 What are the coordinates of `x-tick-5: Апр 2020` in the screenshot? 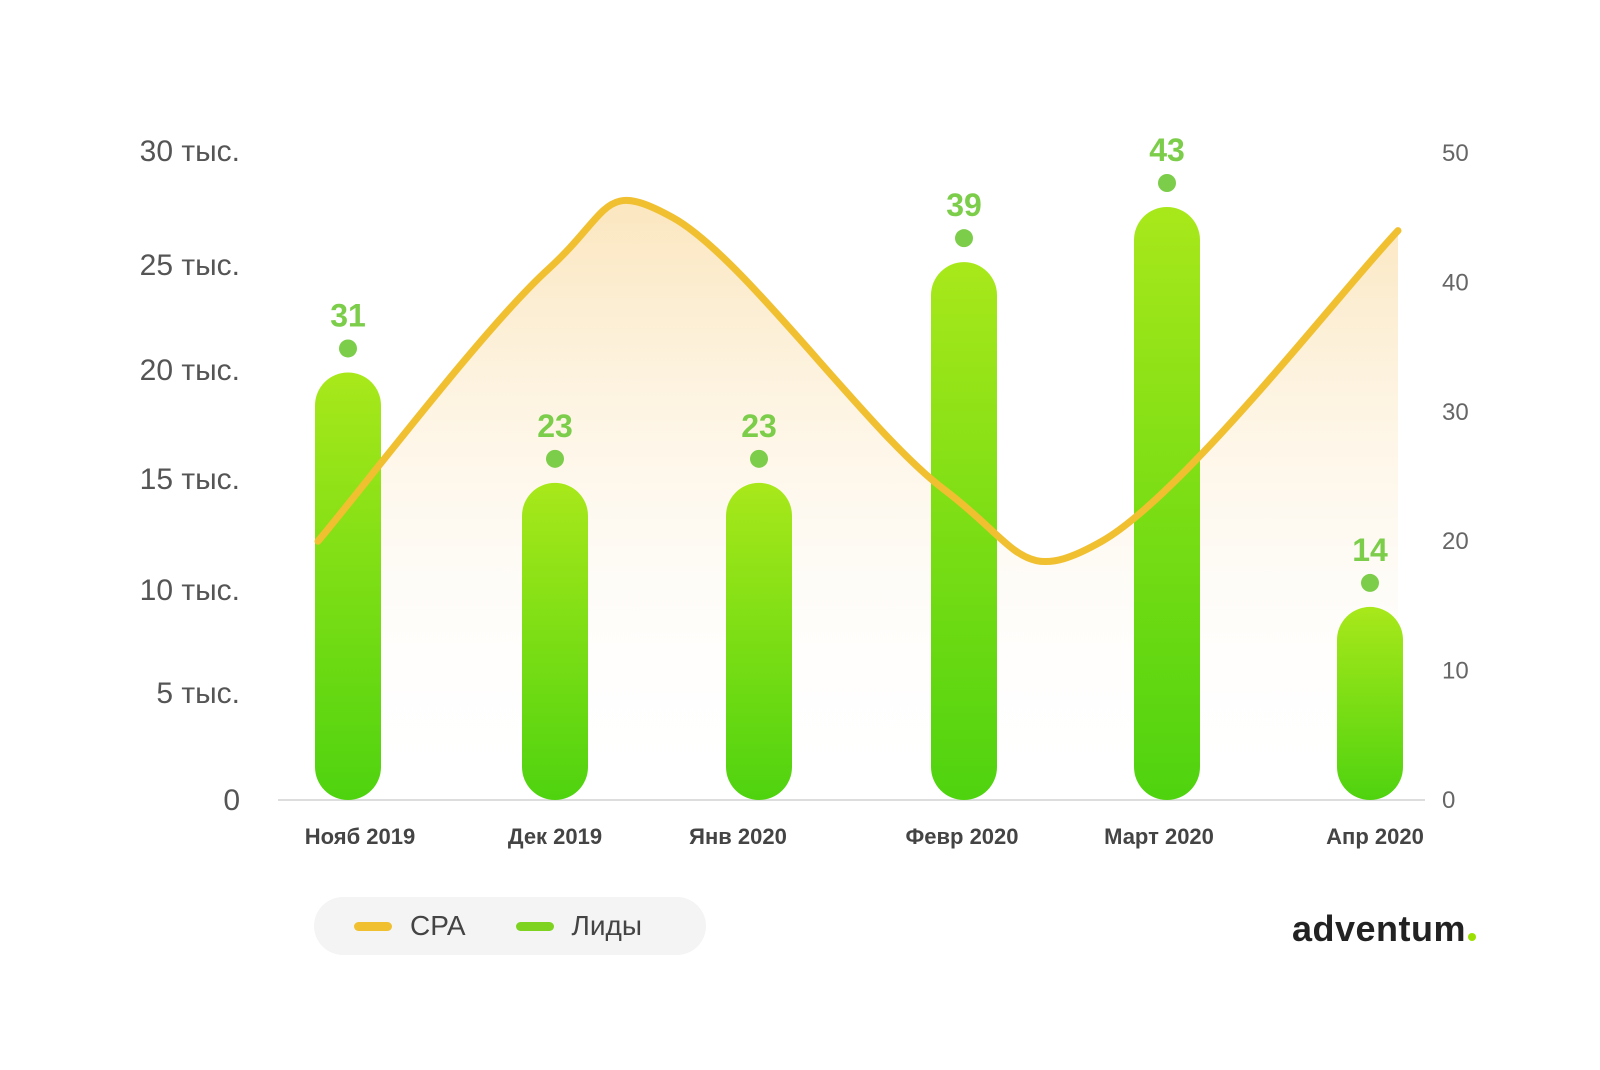 It's located at (1375, 836).